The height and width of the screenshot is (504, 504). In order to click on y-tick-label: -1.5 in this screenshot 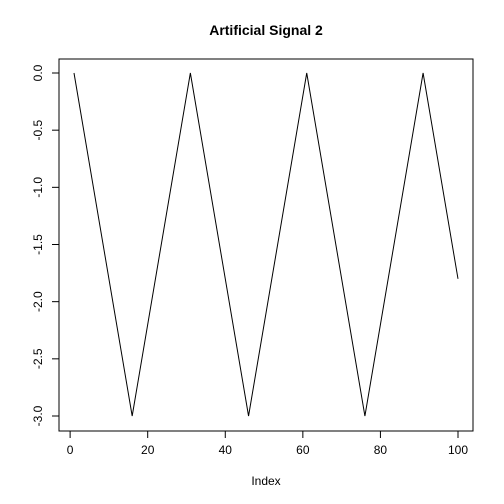, I will do `click(38, 244)`.